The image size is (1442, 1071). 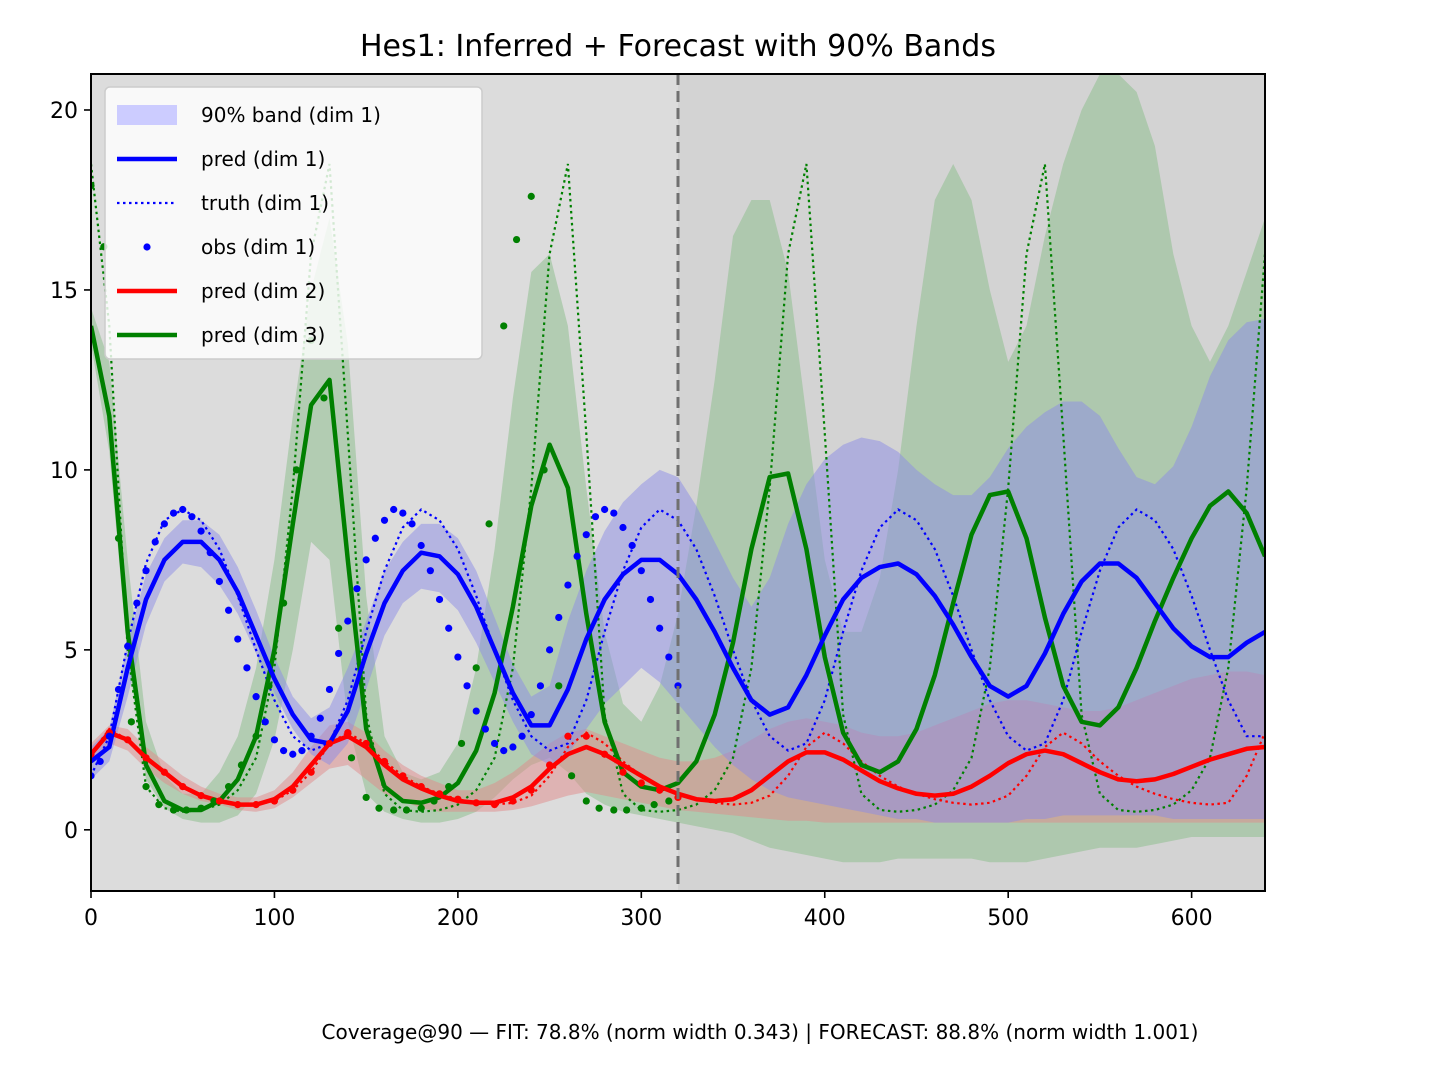 I want to click on x-tick-label: 400, so click(x=825, y=918).